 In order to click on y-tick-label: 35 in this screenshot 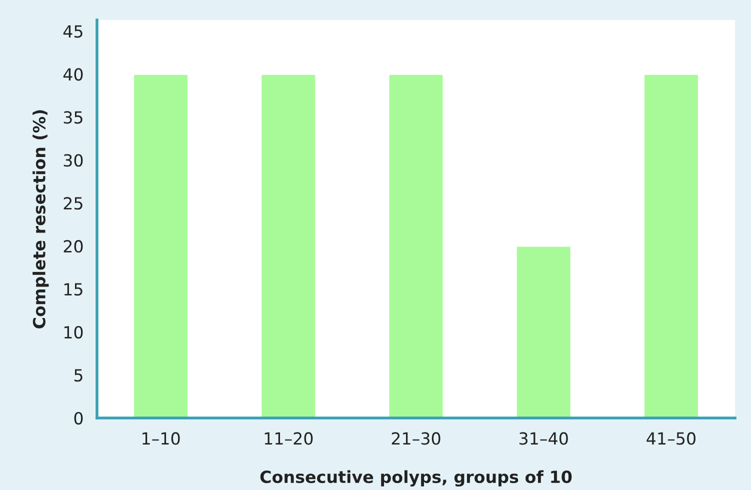, I will do `click(73, 117)`.